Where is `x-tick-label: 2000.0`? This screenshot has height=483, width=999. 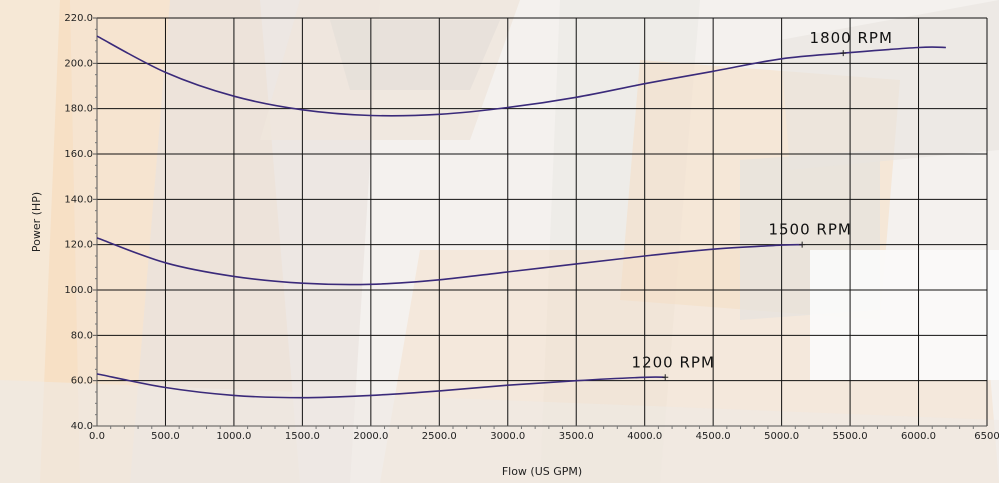 x-tick-label: 2000.0 is located at coordinates (370, 436).